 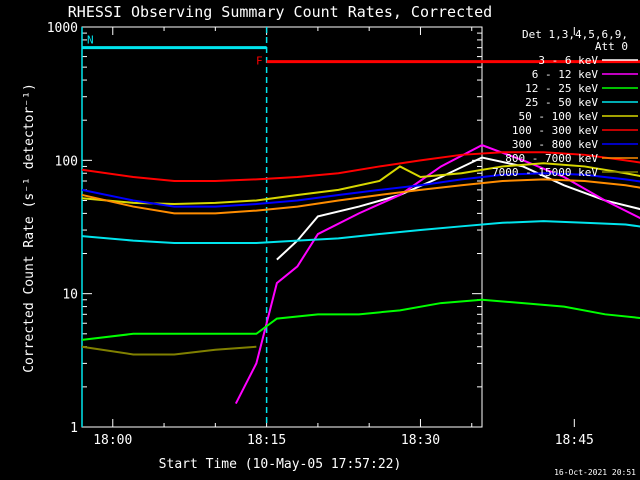 I want to click on legend-entry-label: 7000 - 15000 keV, so click(x=545, y=172).